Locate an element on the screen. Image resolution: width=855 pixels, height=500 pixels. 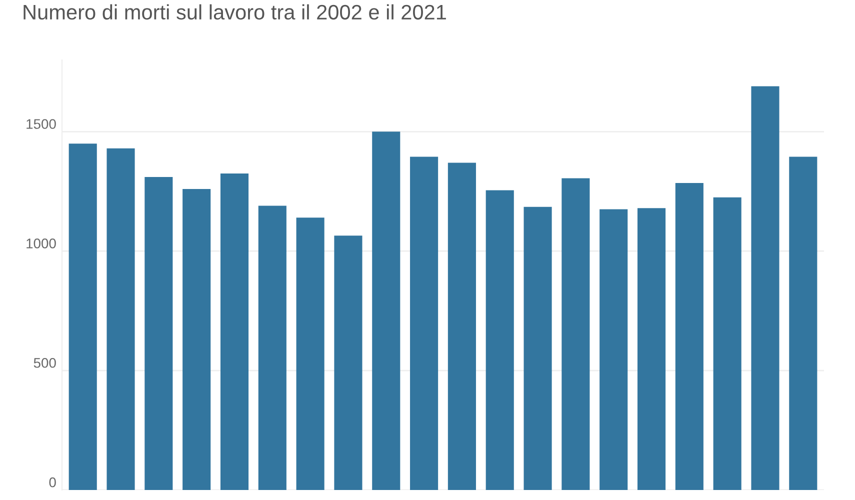
y-tick-label: 500 is located at coordinates (45, 363).